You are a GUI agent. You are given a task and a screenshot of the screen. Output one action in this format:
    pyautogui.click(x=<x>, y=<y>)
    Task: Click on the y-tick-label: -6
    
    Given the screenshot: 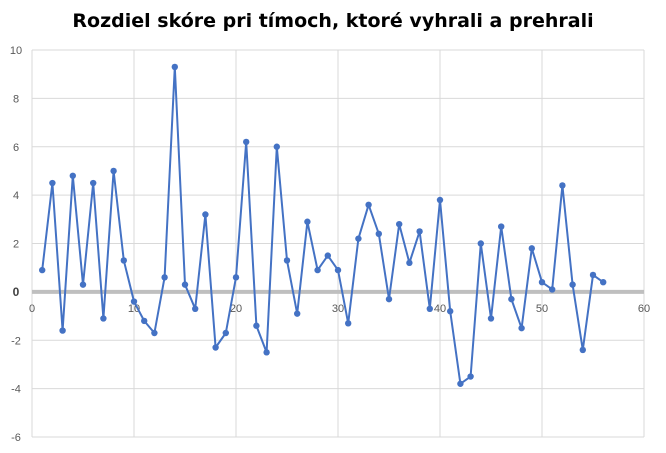 What is the action you would take?
    pyautogui.click(x=16, y=438)
    